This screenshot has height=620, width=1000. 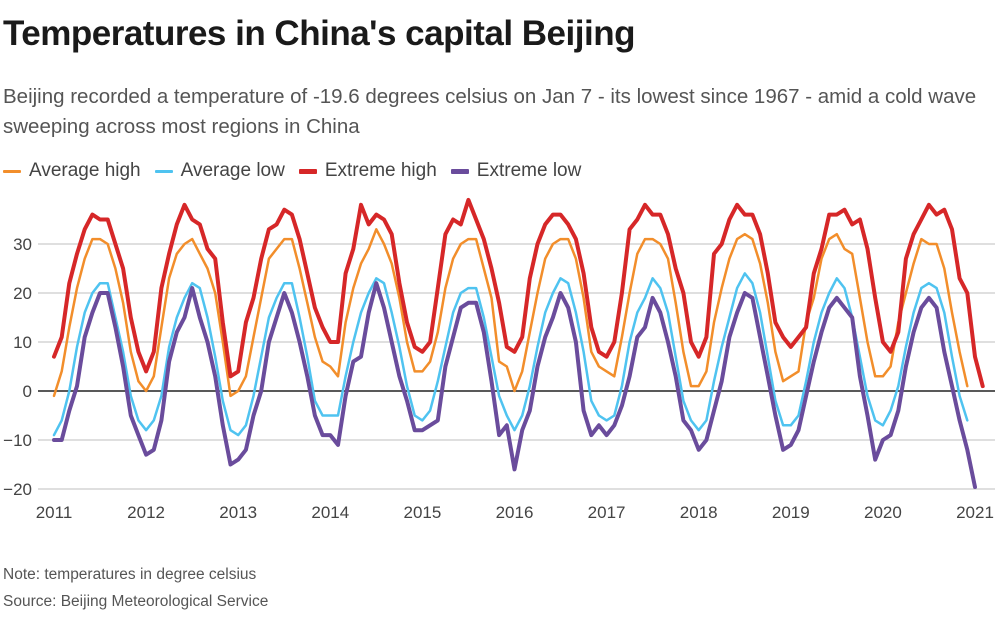 I want to click on x-tick-label: 2014, so click(x=330, y=512).